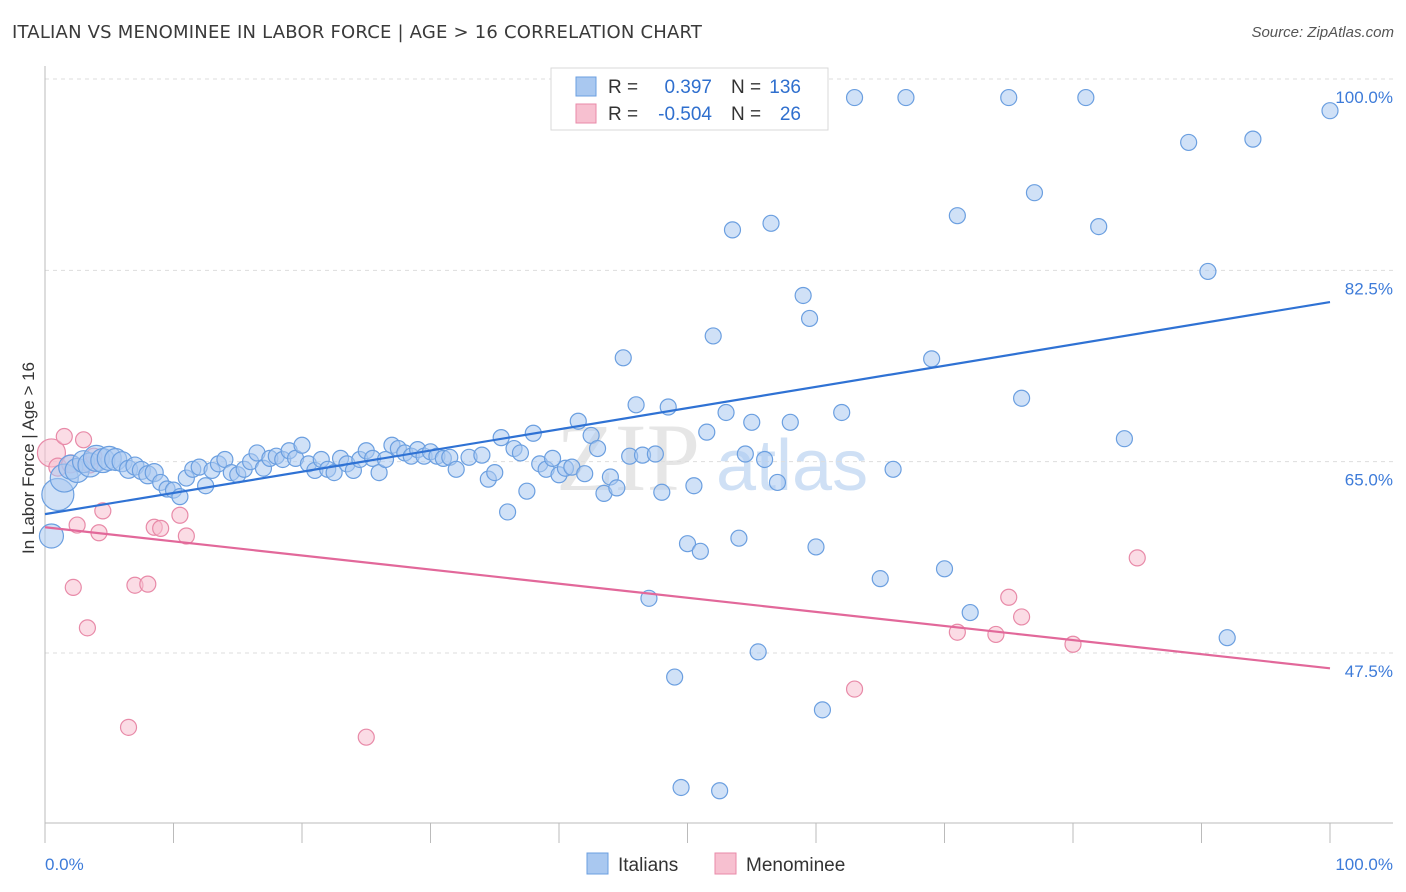 The image size is (1406, 892). Describe the element at coordinates (746, 114) in the screenshot. I see `legend-n-label-menominee: N =` at that location.